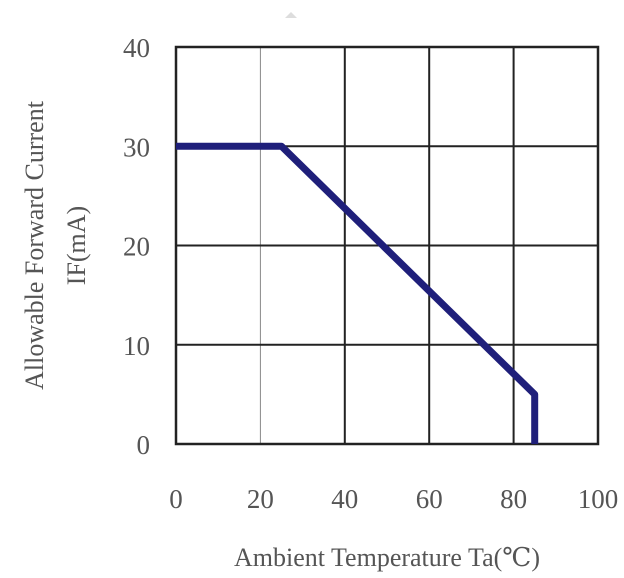 The height and width of the screenshot is (578, 624). I want to click on x-tick-label: 80, so click(513, 499).